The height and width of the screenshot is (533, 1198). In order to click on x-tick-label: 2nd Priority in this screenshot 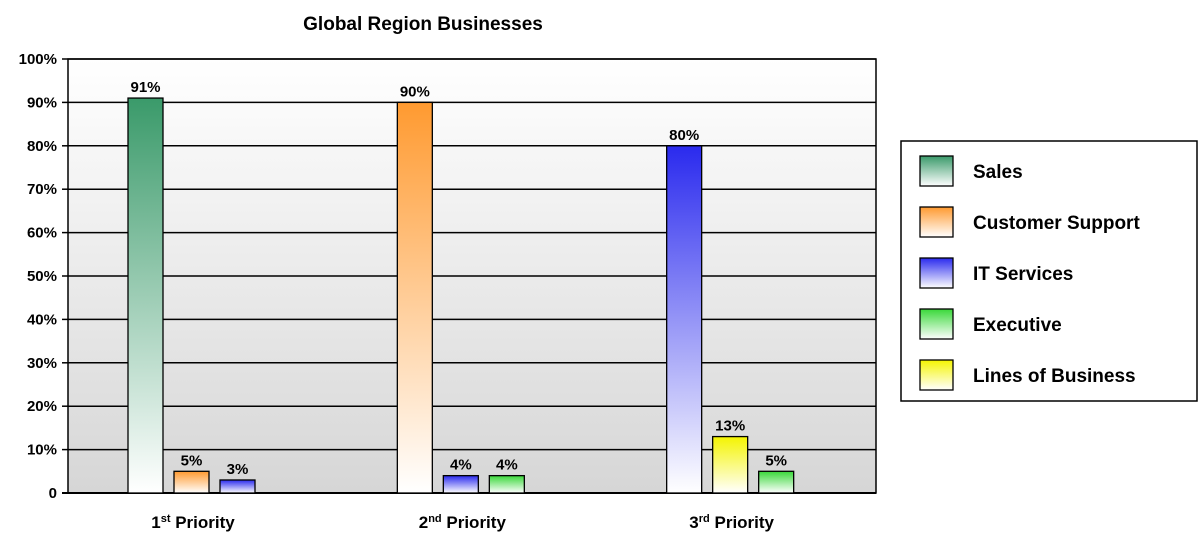, I will do `click(463, 522)`.